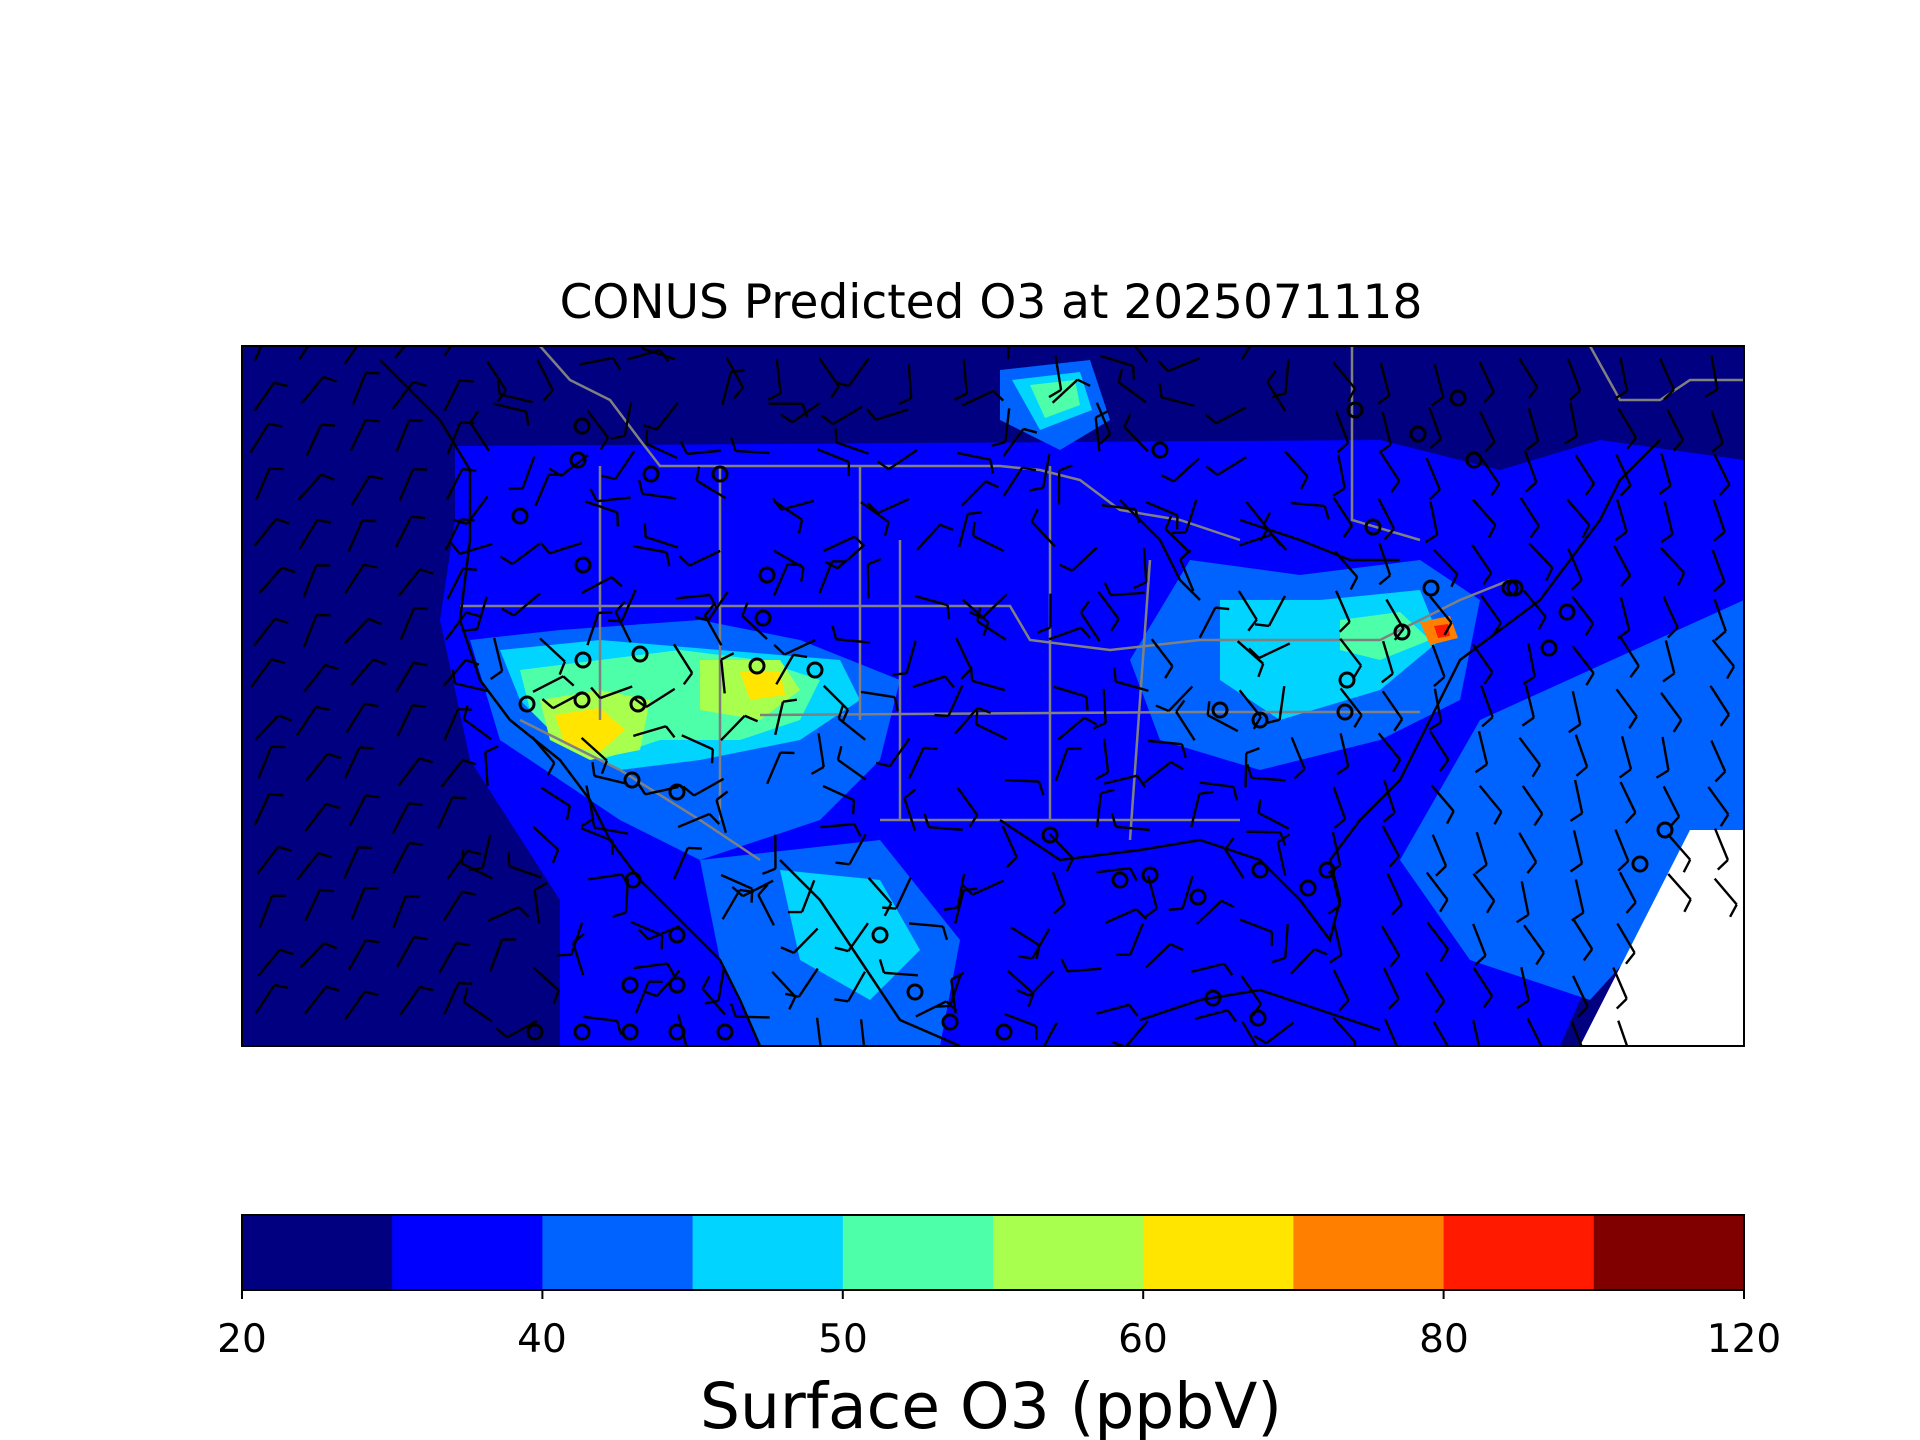 The height and width of the screenshot is (1440, 1920). I want to click on colorbar-tick-label: 60, so click(1143, 1339).